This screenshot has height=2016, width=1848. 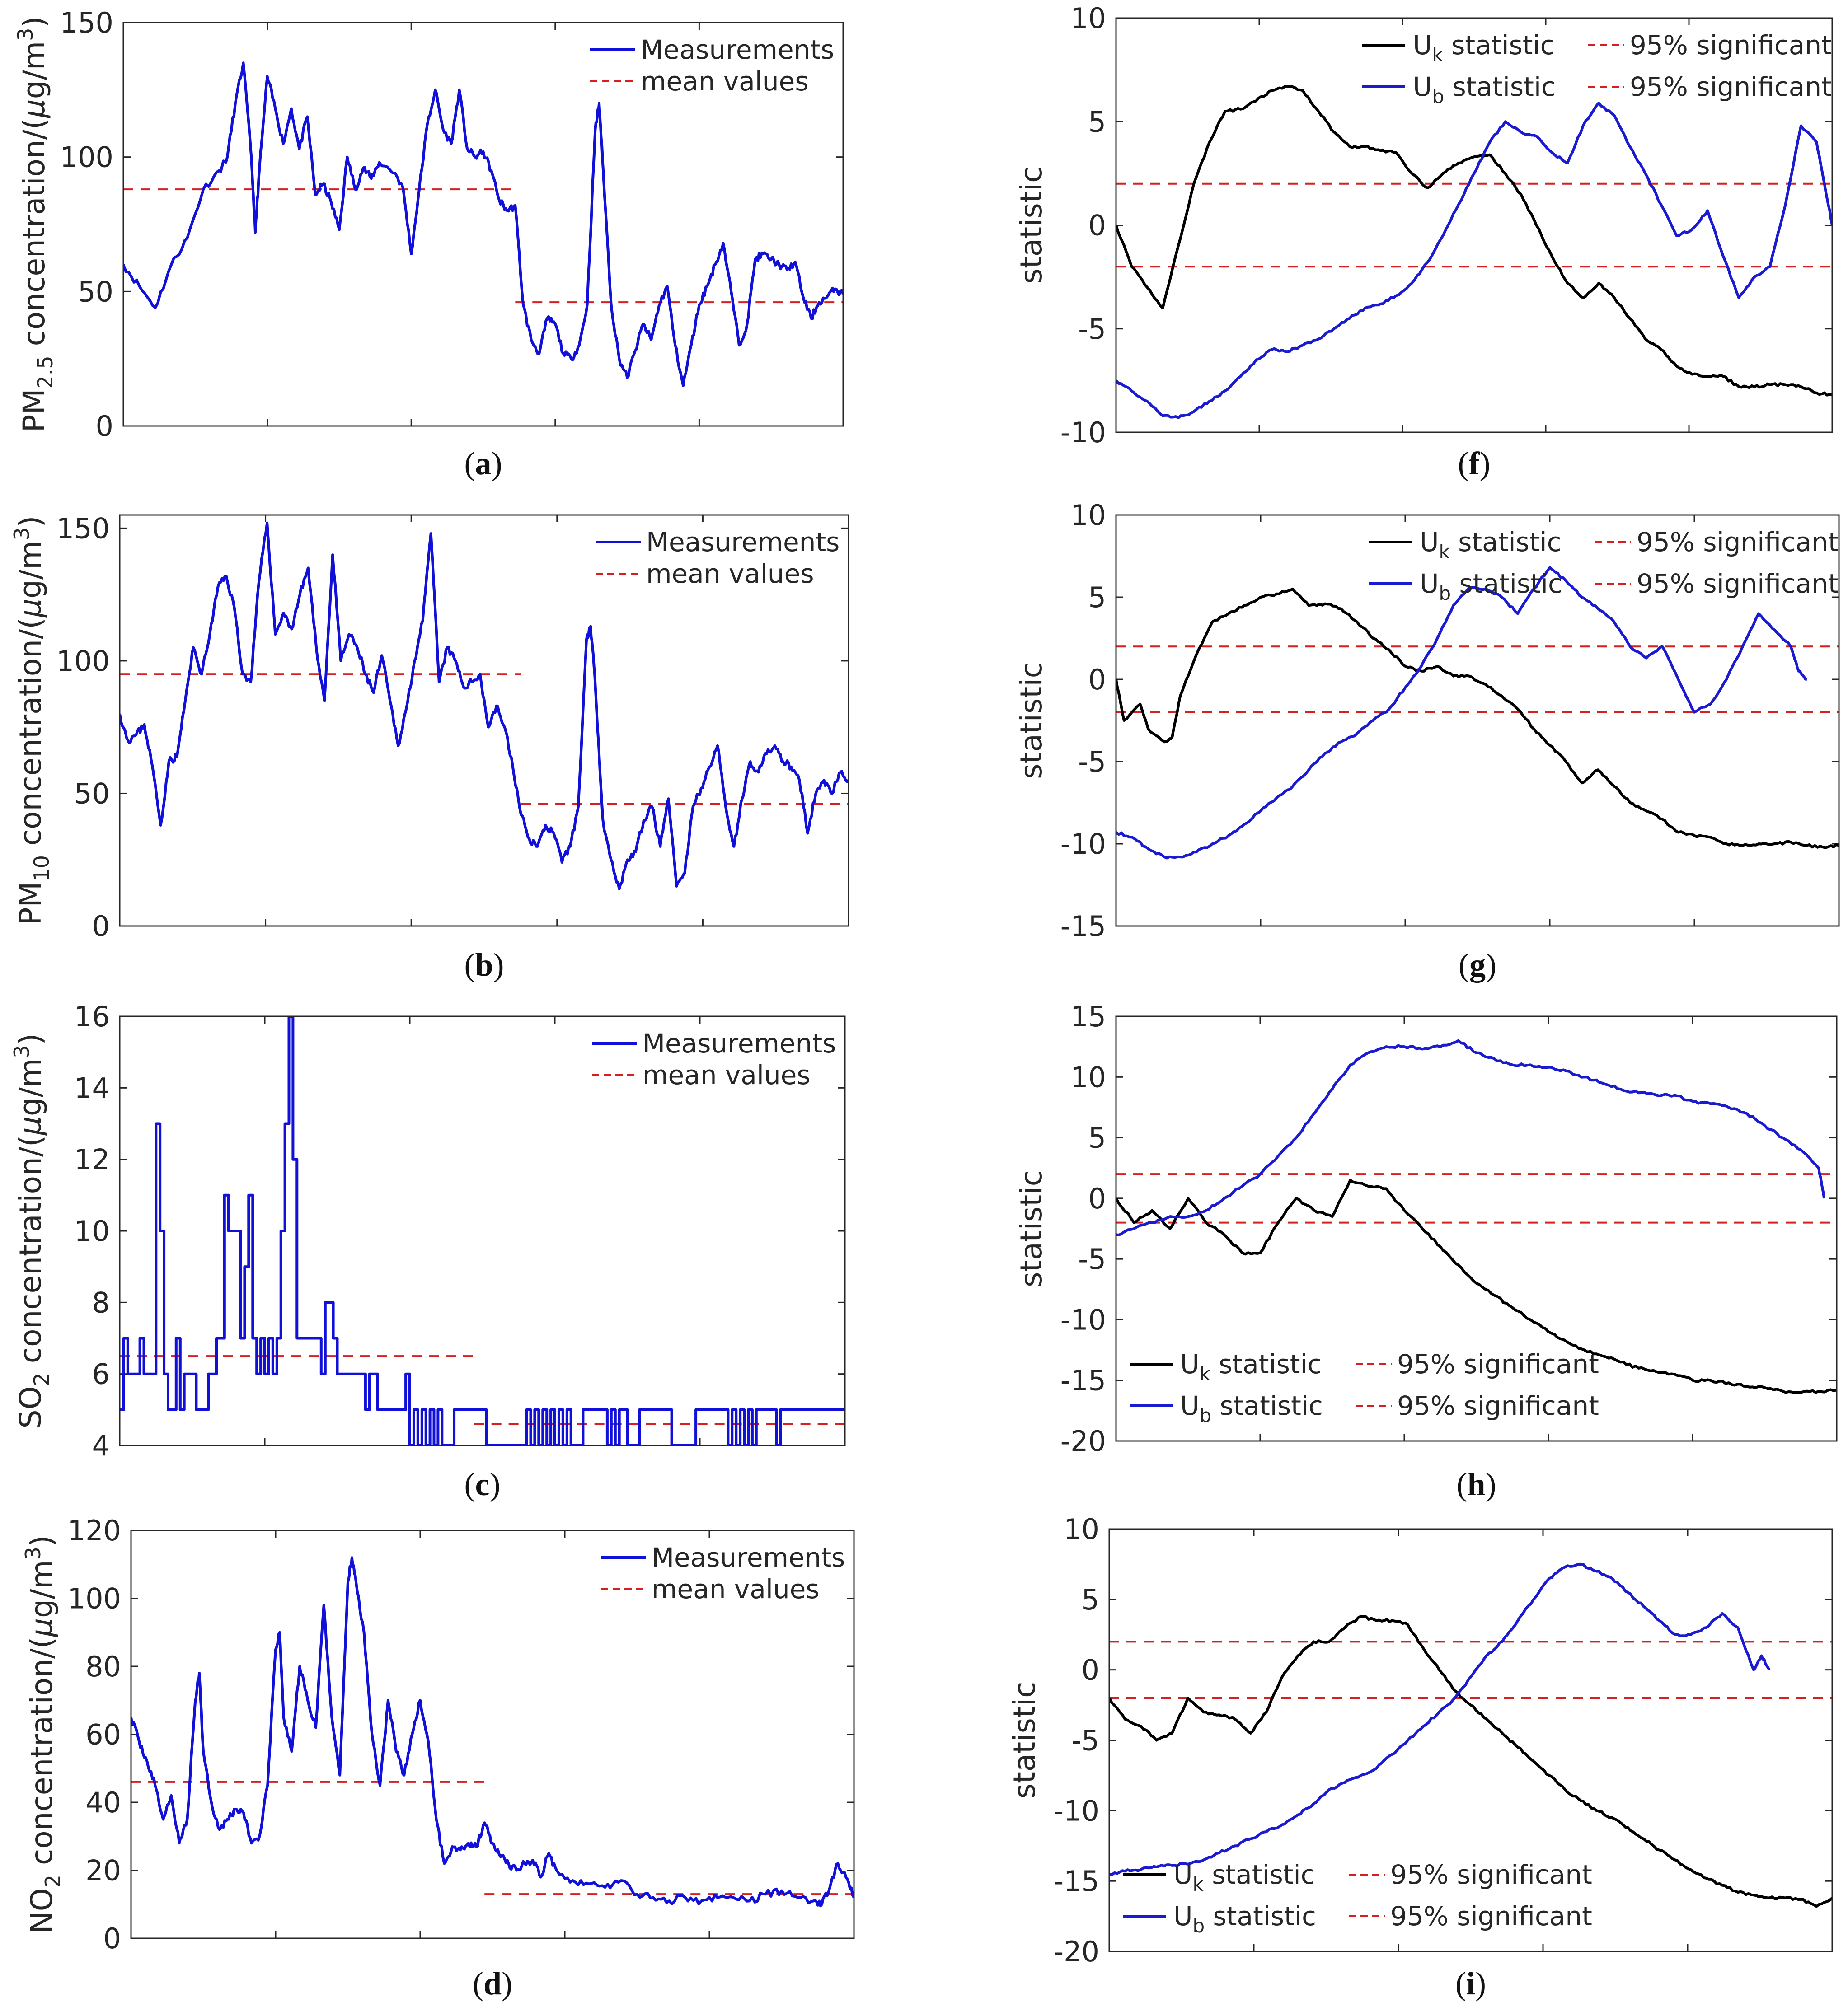 What do you see at coordinates (92, 1087) in the screenshot?
I see `y-tick-label: 14` at bounding box center [92, 1087].